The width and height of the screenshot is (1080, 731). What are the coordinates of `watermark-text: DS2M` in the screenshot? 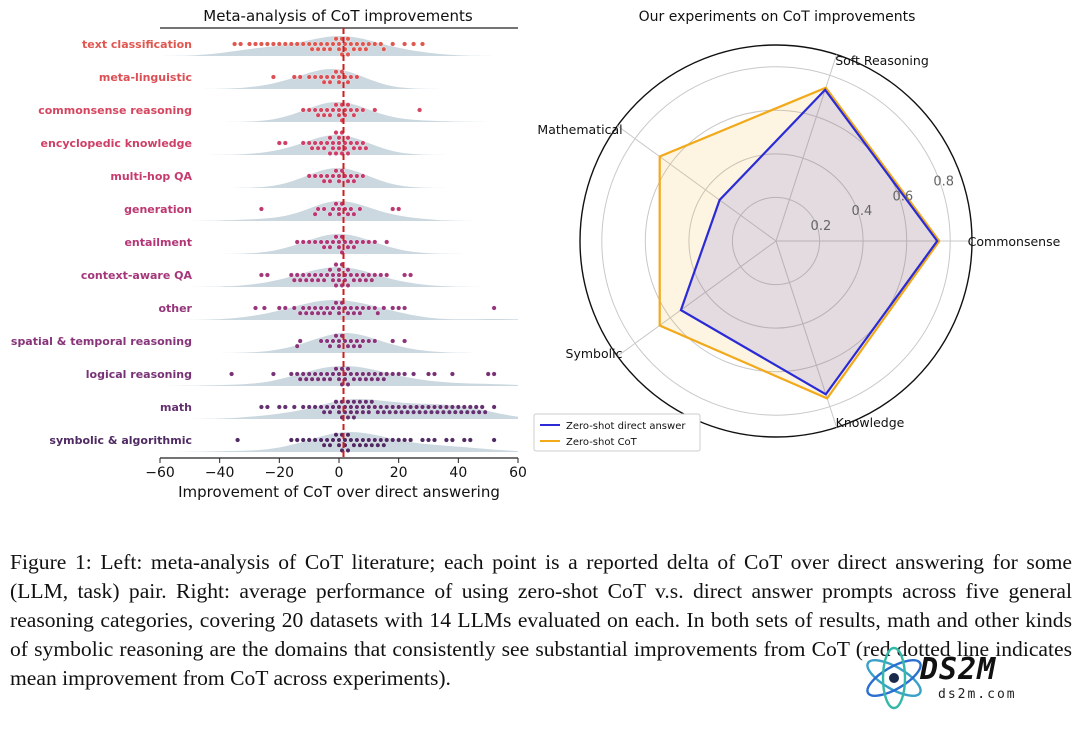 It's located at (958, 669).